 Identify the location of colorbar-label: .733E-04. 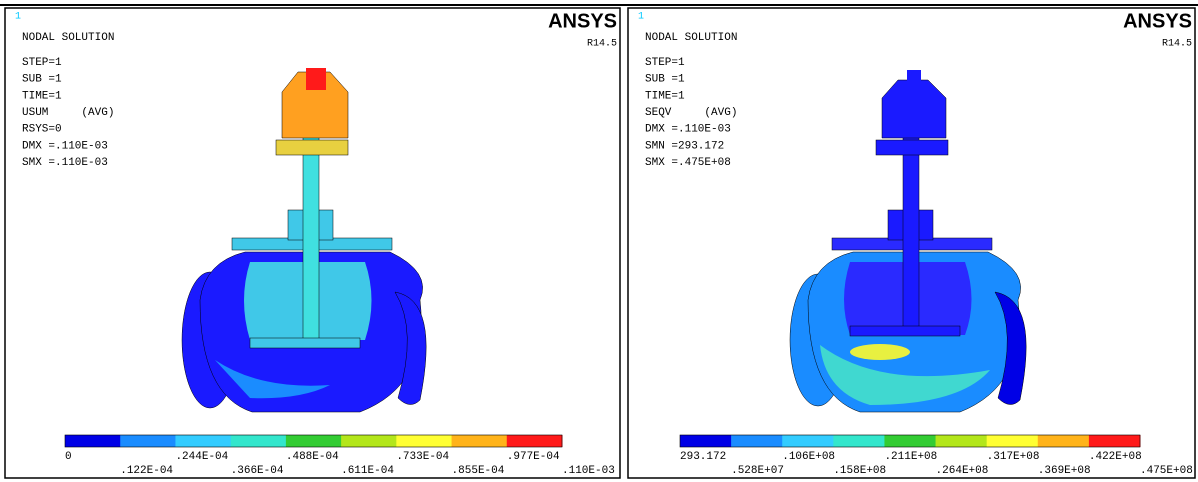
(422, 457).